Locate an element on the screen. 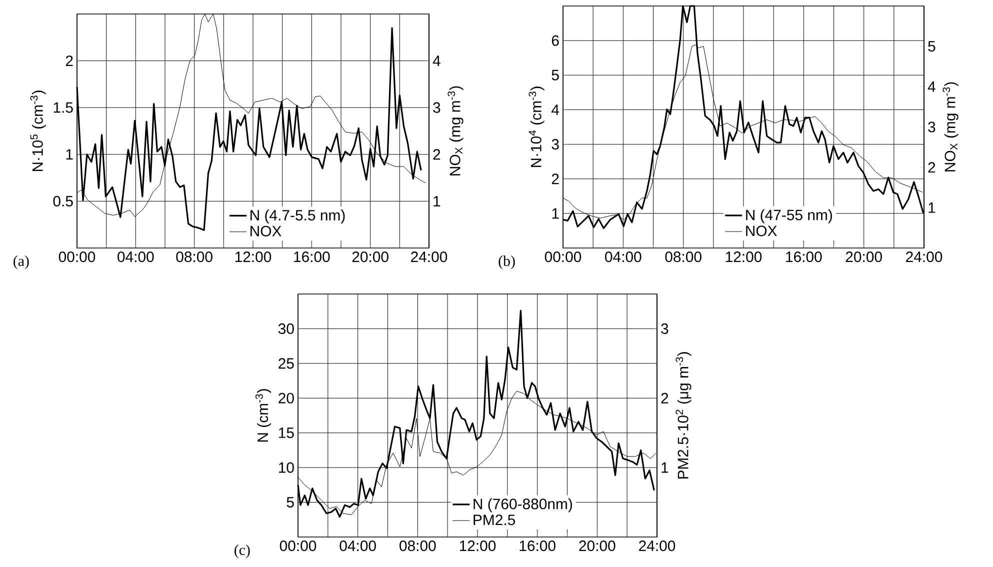 The width and height of the screenshot is (993, 567). y-tick-label: 4 is located at coordinates (556, 109).